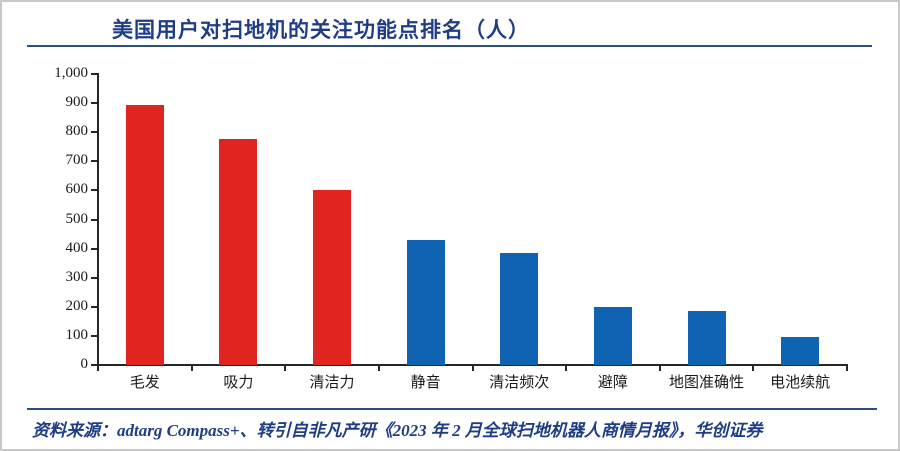 The width and height of the screenshot is (900, 451). Describe the element at coordinates (800, 351) in the screenshot. I see `bar-电池续航` at that location.